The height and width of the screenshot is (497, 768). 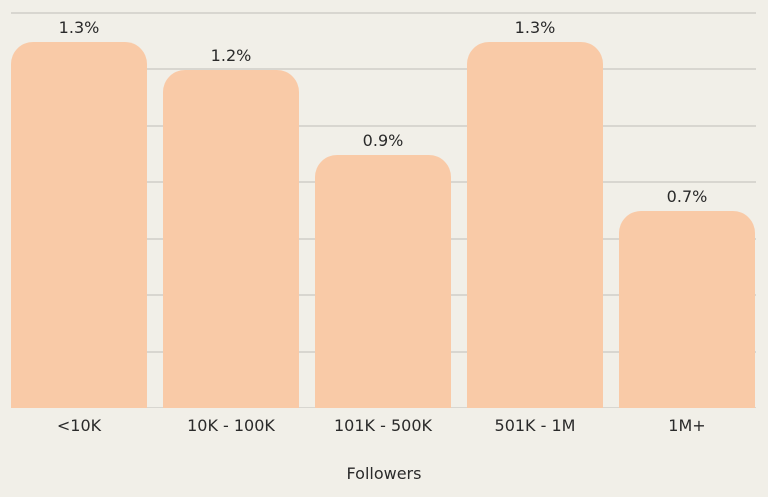 I want to click on category-label: <10K, so click(x=79, y=425).